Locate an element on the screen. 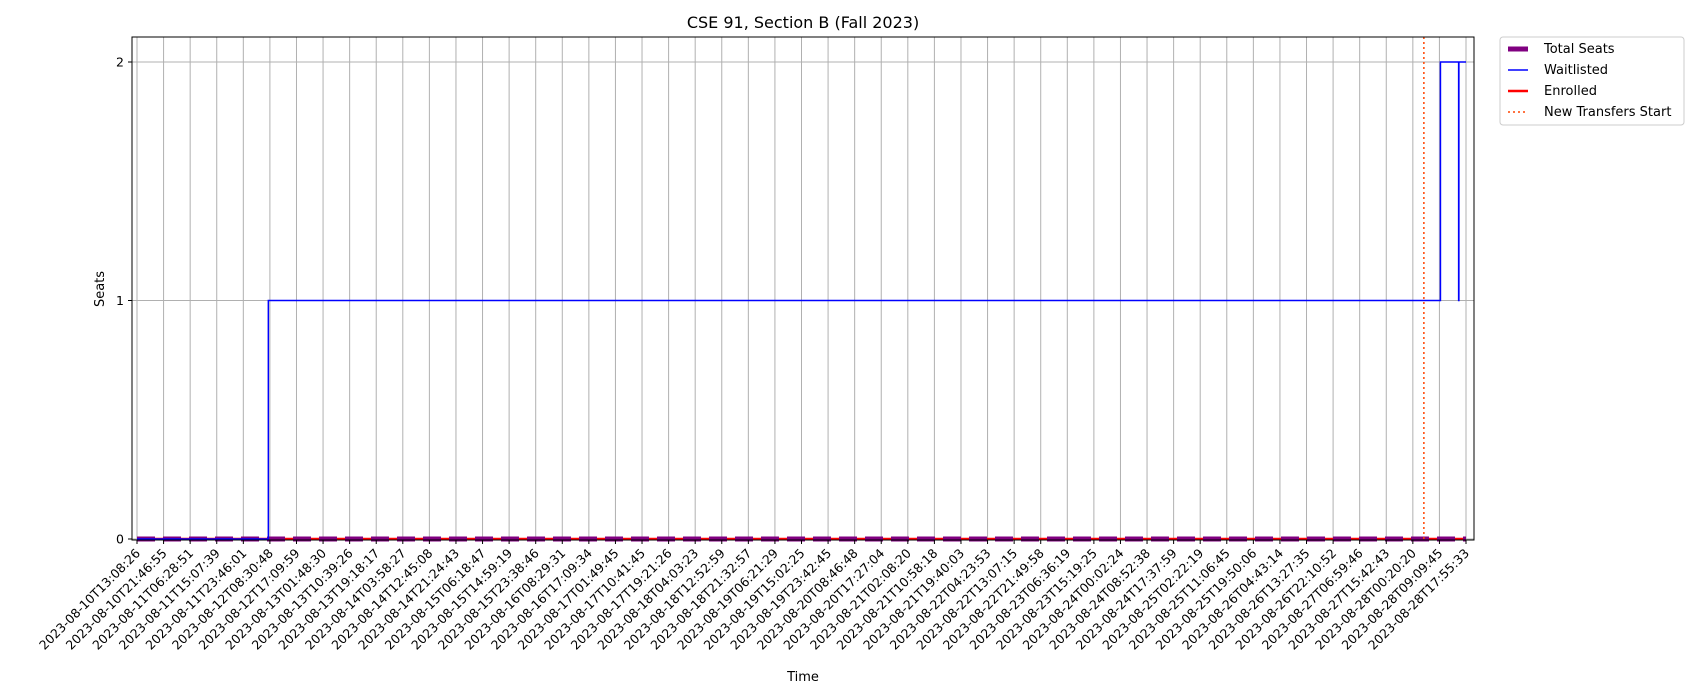  x-axis-title: Time is located at coordinates (802, 677).